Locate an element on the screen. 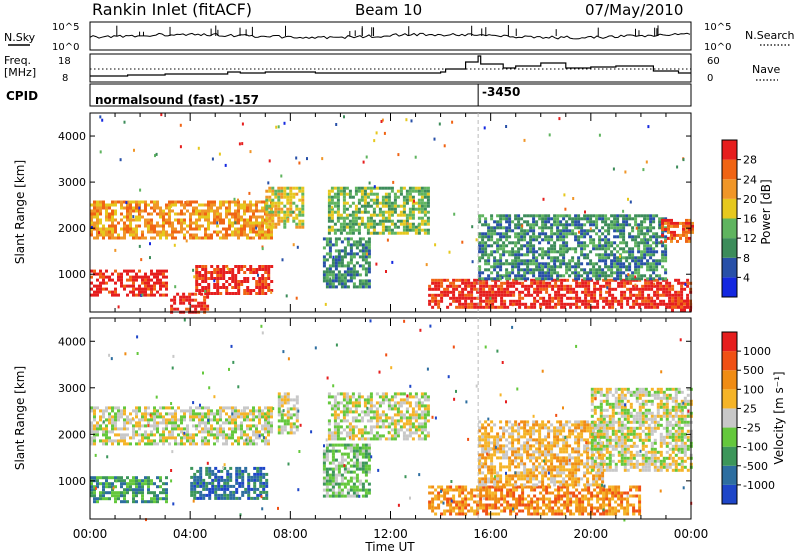  colorbar-swatch is located at coordinates (729, 267).